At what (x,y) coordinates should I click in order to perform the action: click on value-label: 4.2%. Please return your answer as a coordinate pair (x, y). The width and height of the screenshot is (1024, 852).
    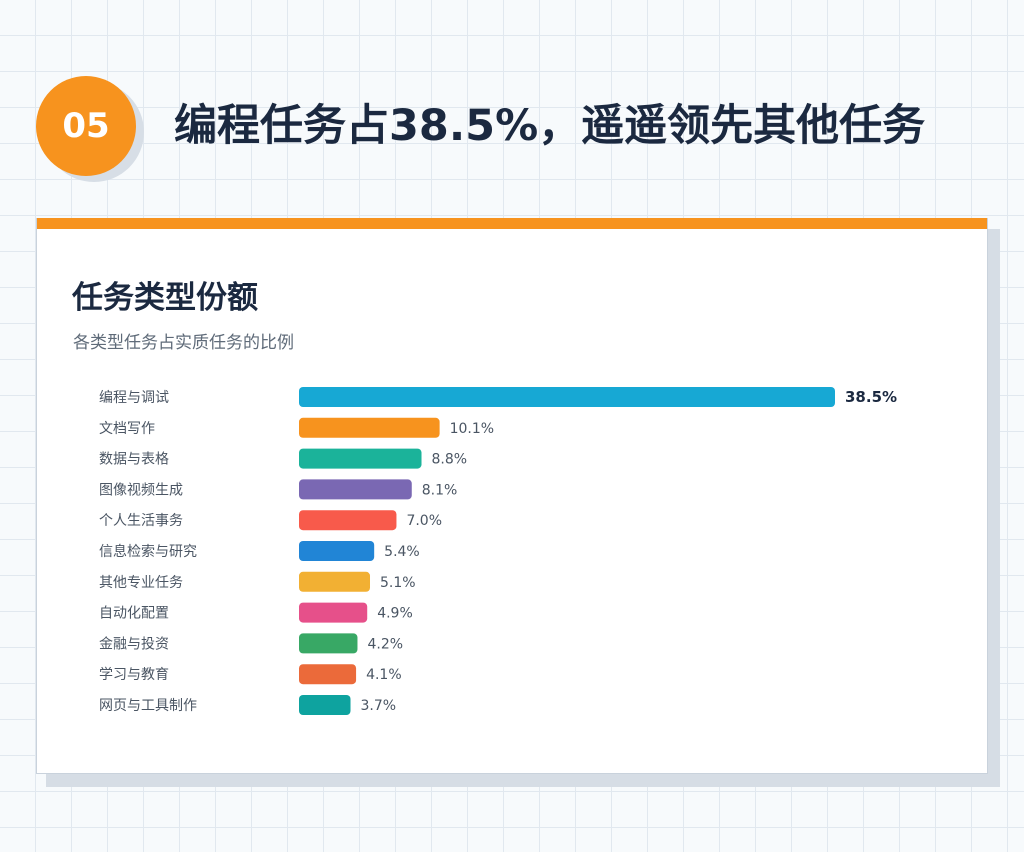
    Looking at the image, I should click on (385, 644).